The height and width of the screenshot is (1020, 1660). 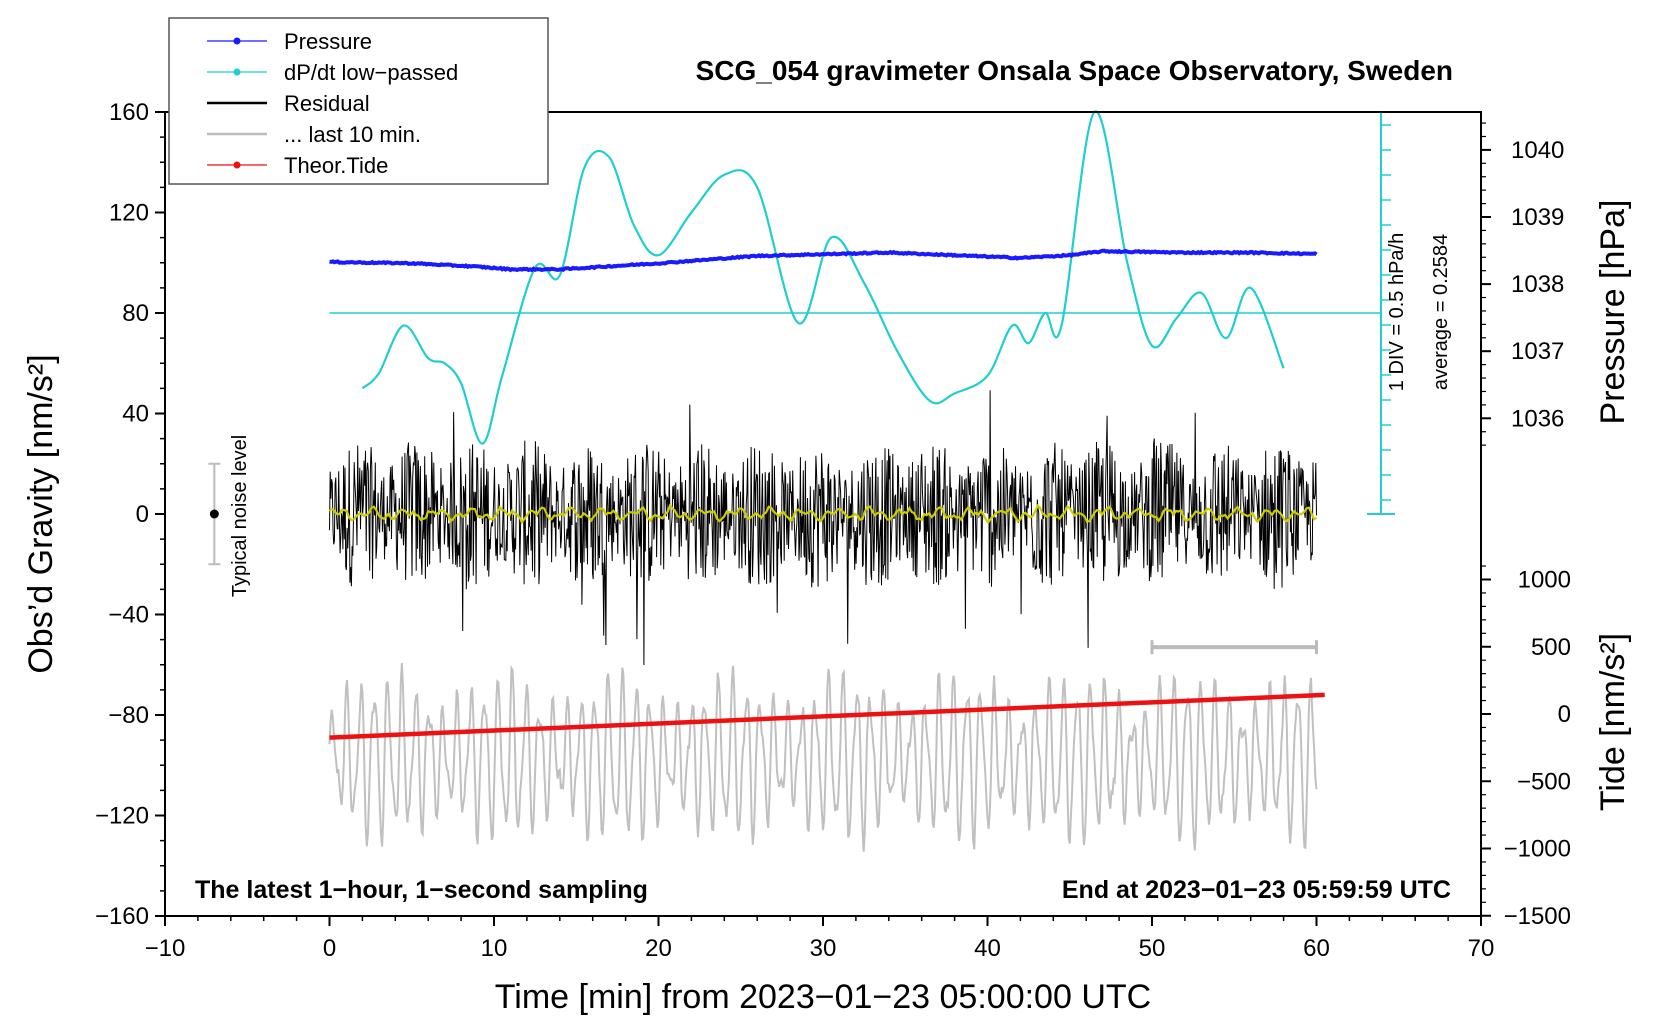 What do you see at coordinates (1544, 580) in the screenshot?
I see `tide-tick-label: 1000` at bounding box center [1544, 580].